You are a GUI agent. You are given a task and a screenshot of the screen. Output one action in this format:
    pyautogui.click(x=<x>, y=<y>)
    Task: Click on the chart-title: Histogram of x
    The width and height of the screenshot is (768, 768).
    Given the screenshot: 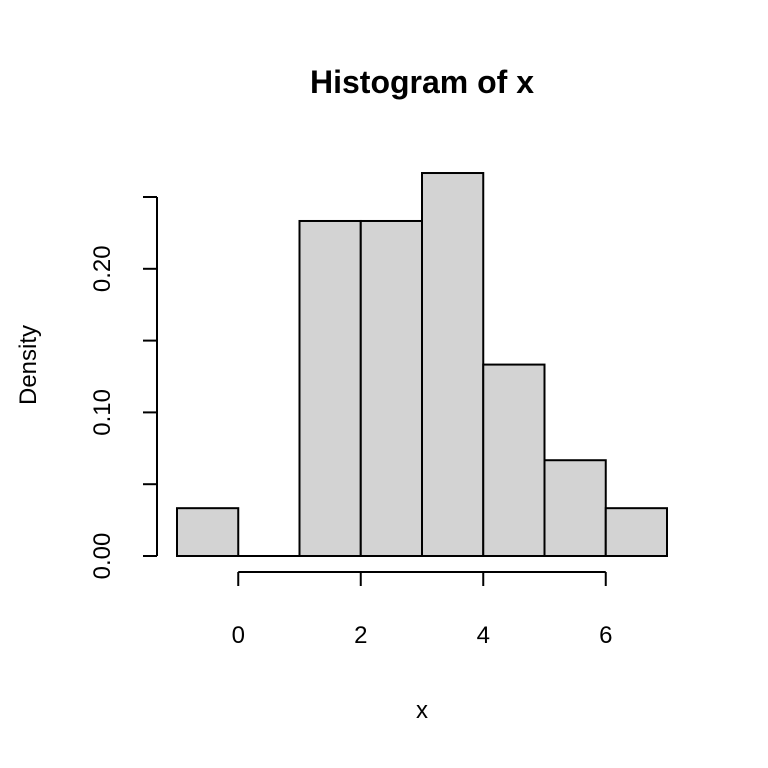 What is the action you would take?
    pyautogui.click(x=422, y=82)
    